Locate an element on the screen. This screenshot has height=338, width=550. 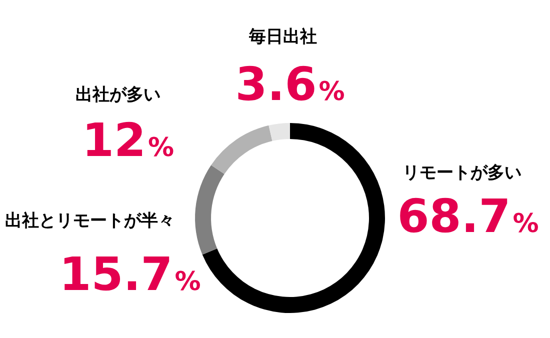
data-label: 15.7% is located at coordinates (130, 274).